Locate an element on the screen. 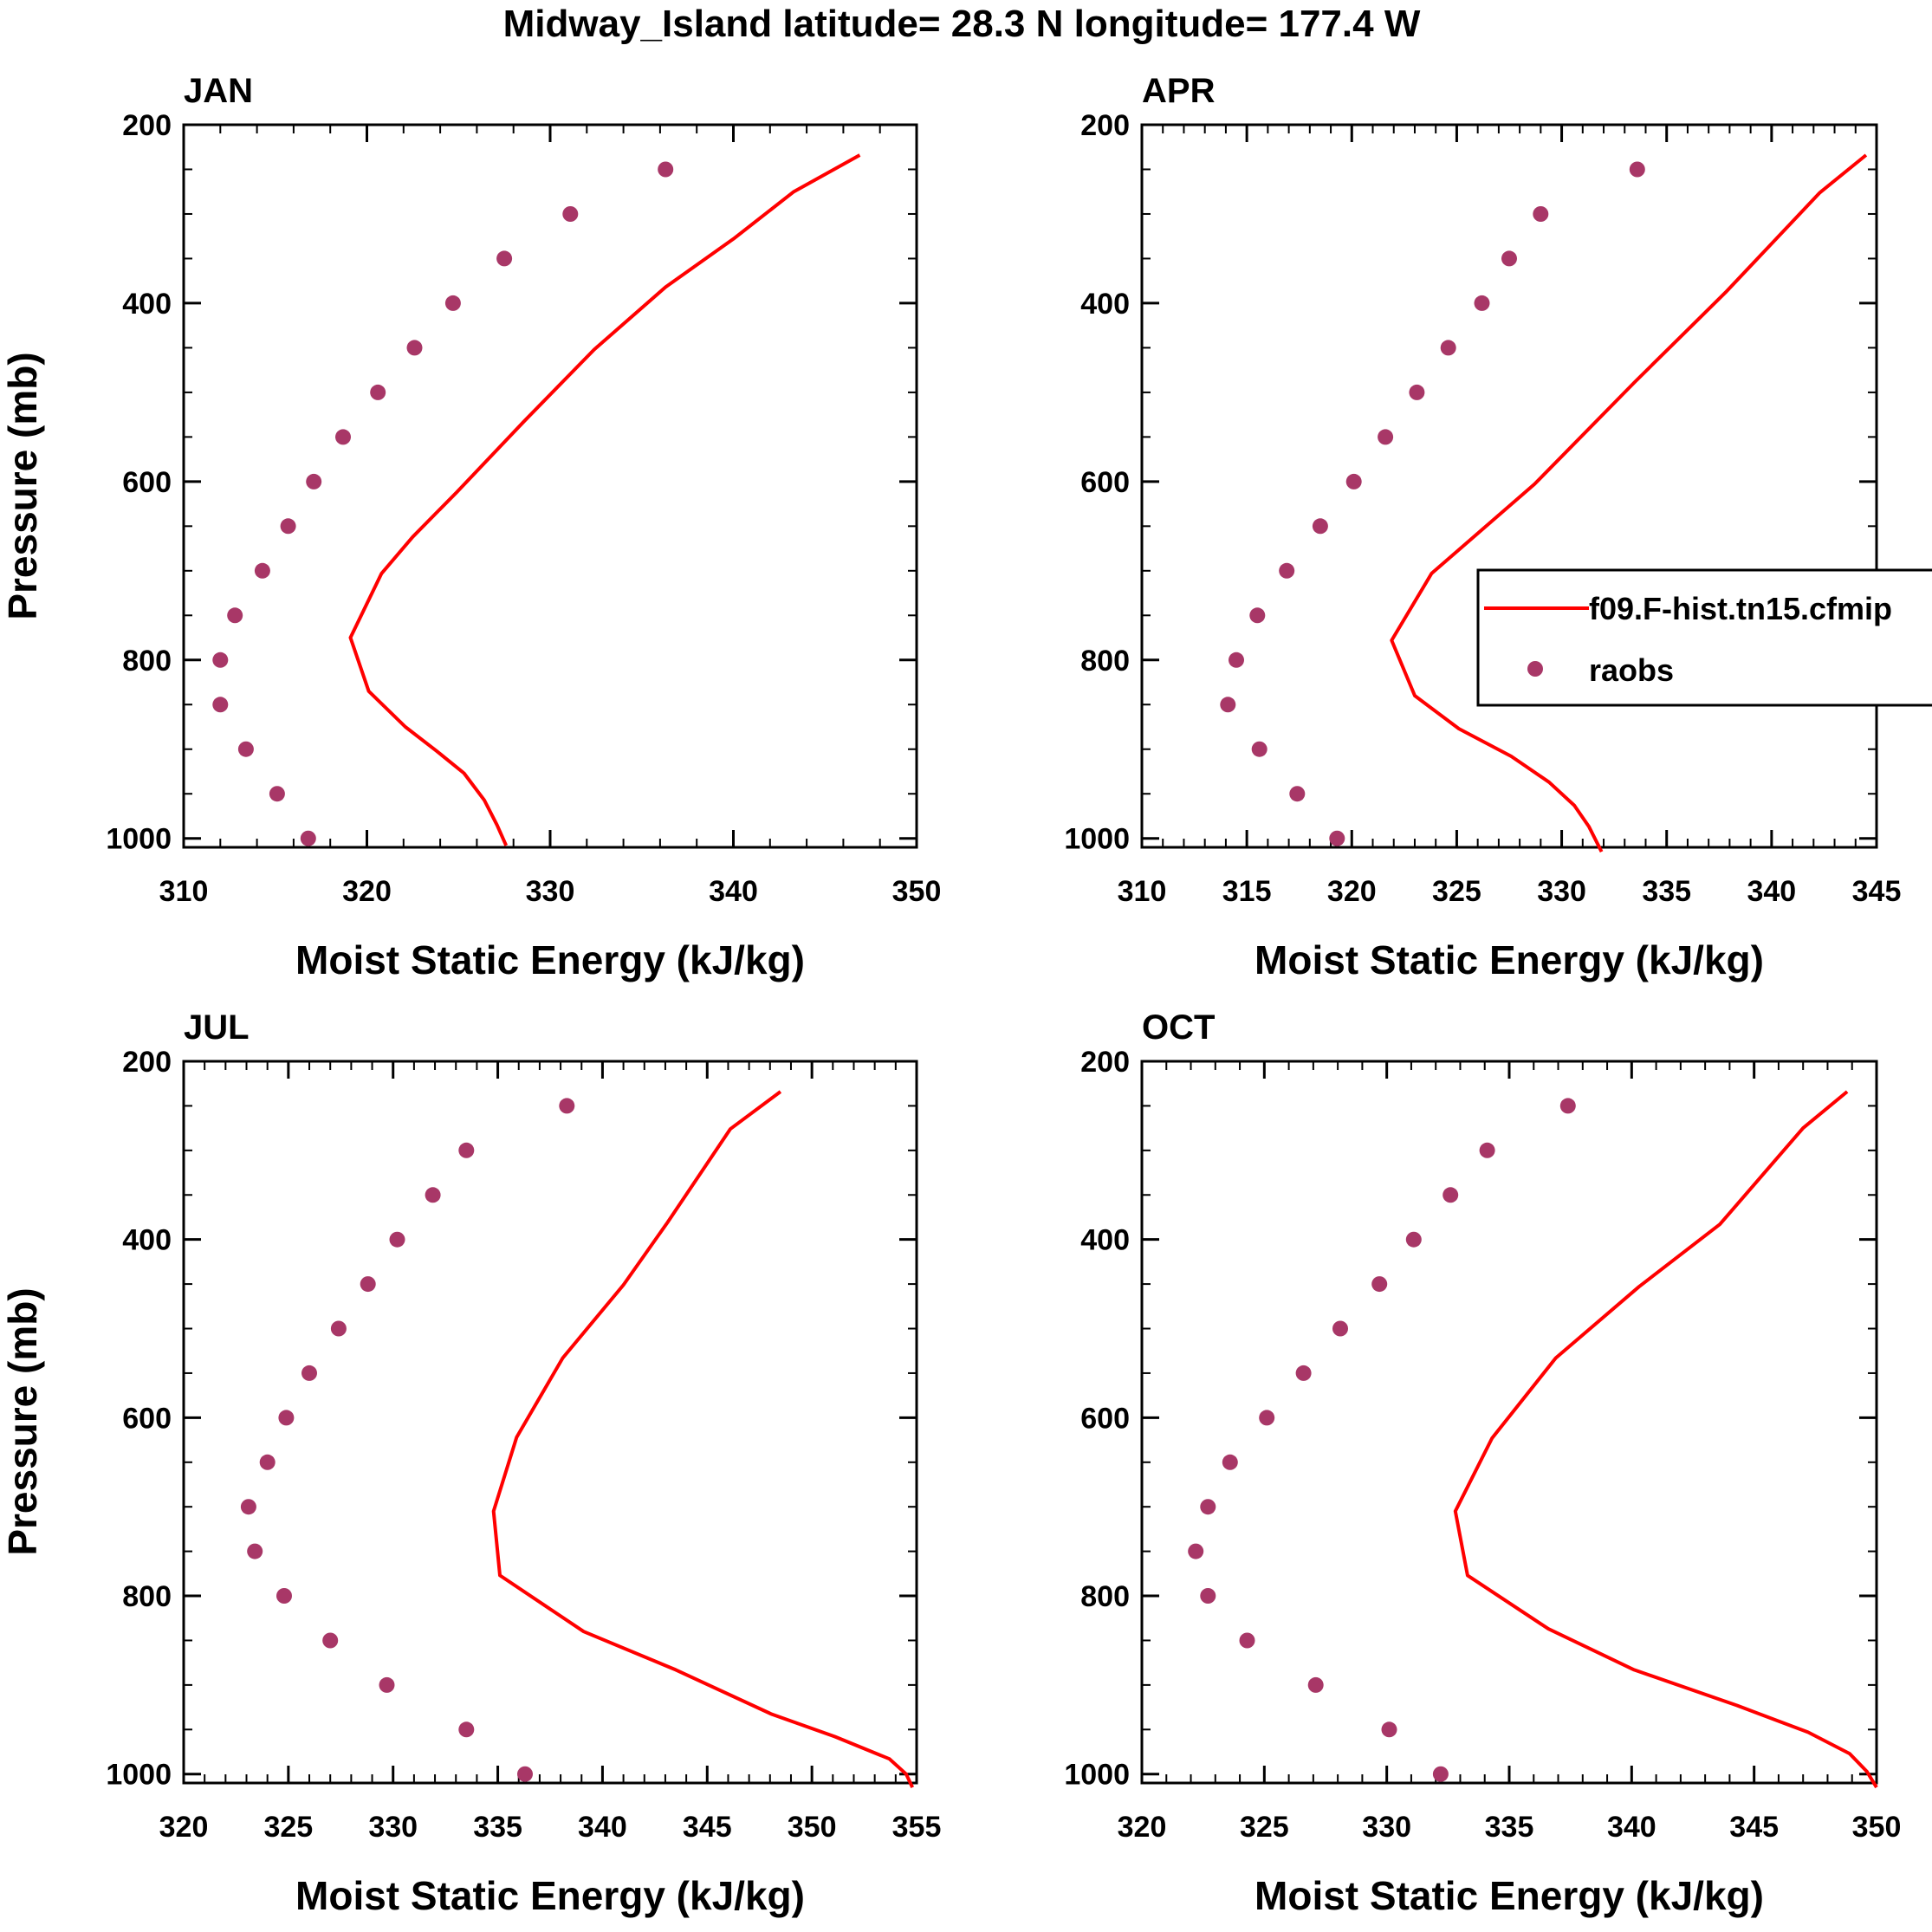 This screenshot has width=1932, height=1932. legend-frame is located at coordinates (1704, 638).